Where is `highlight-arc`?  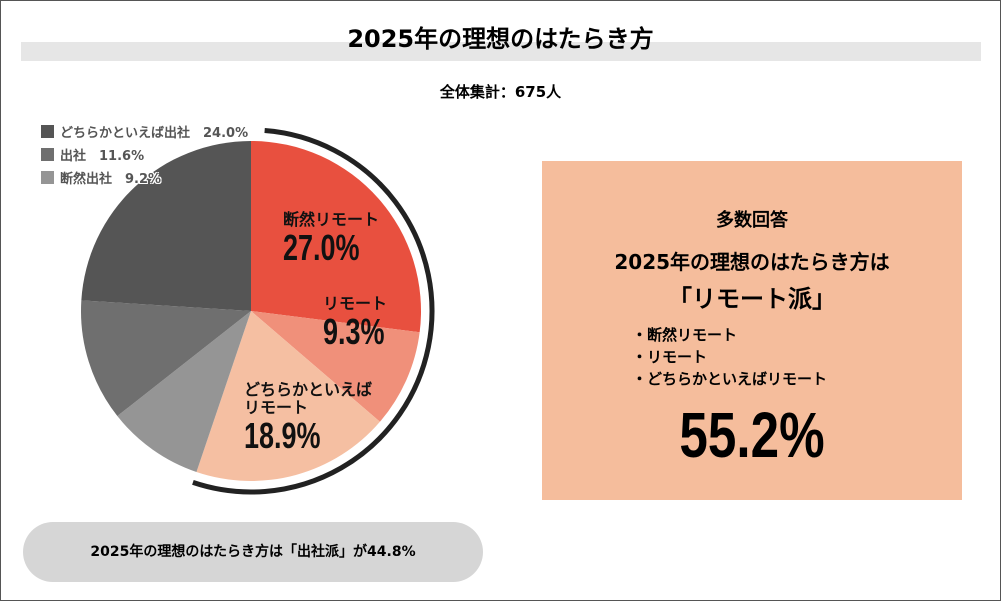
highlight-arc is located at coordinates (313, 311).